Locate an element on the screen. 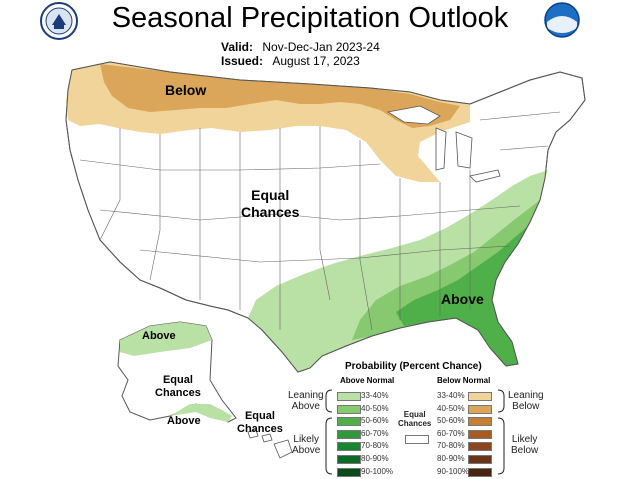 This screenshot has width=620, height=479. noaa-logo-icon is located at coordinates (562, 20).